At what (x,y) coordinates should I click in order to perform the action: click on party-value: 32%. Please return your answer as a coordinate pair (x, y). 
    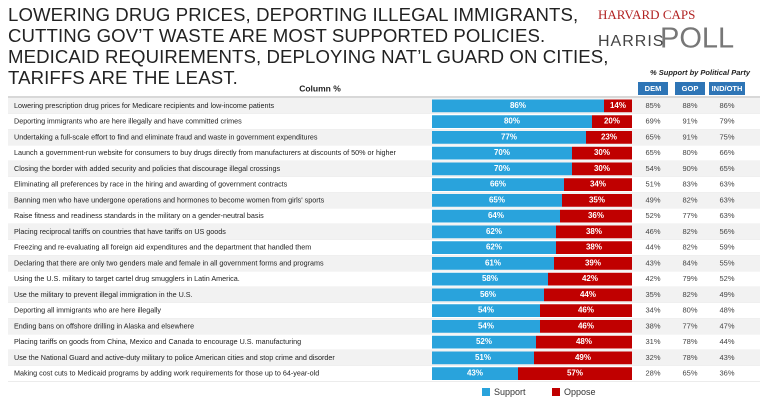
    Looking at the image, I should click on (652, 357).